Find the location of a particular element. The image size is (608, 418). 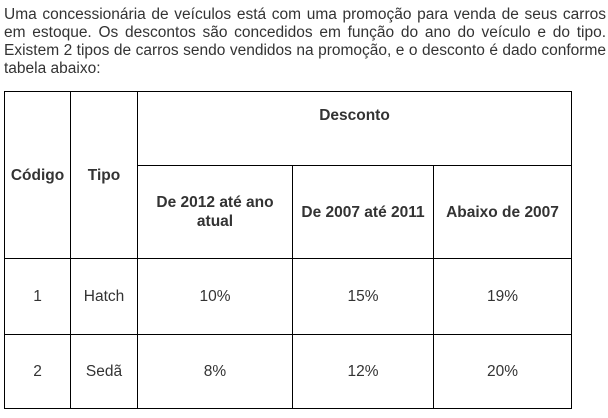

header-range-middle: De 2007 até 2011 is located at coordinates (363, 212).